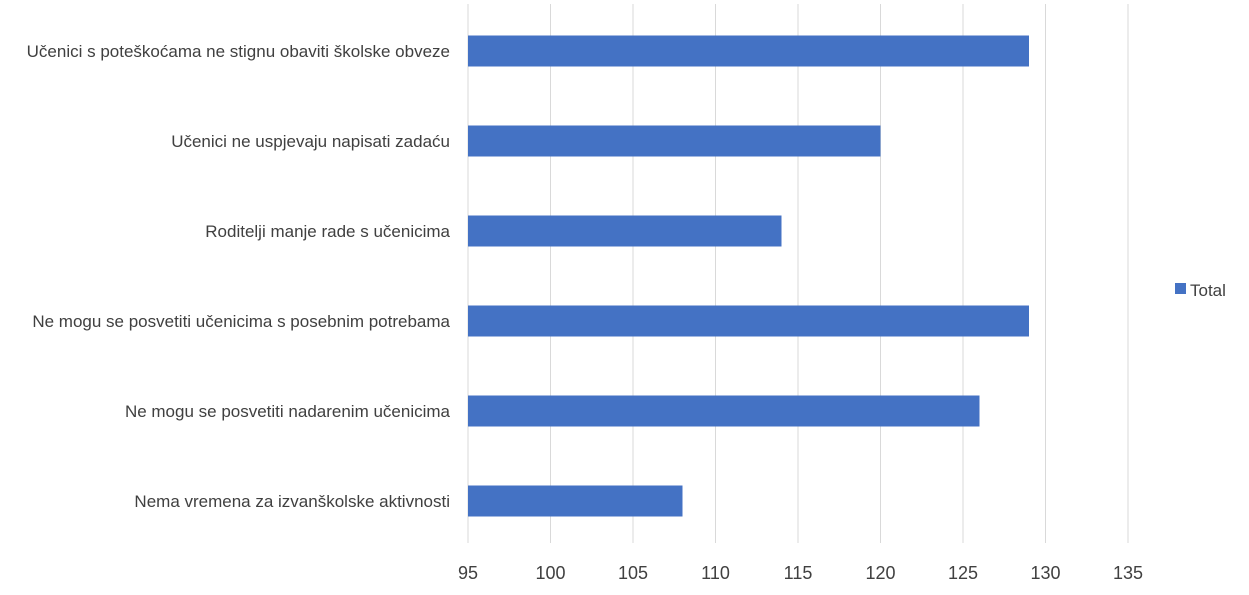  What do you see at coordinates (310, 141) in the screenshot?
I see `category-label: Učenici ne uspjevaju napisati zadaću` at bounding box center [310, 141].